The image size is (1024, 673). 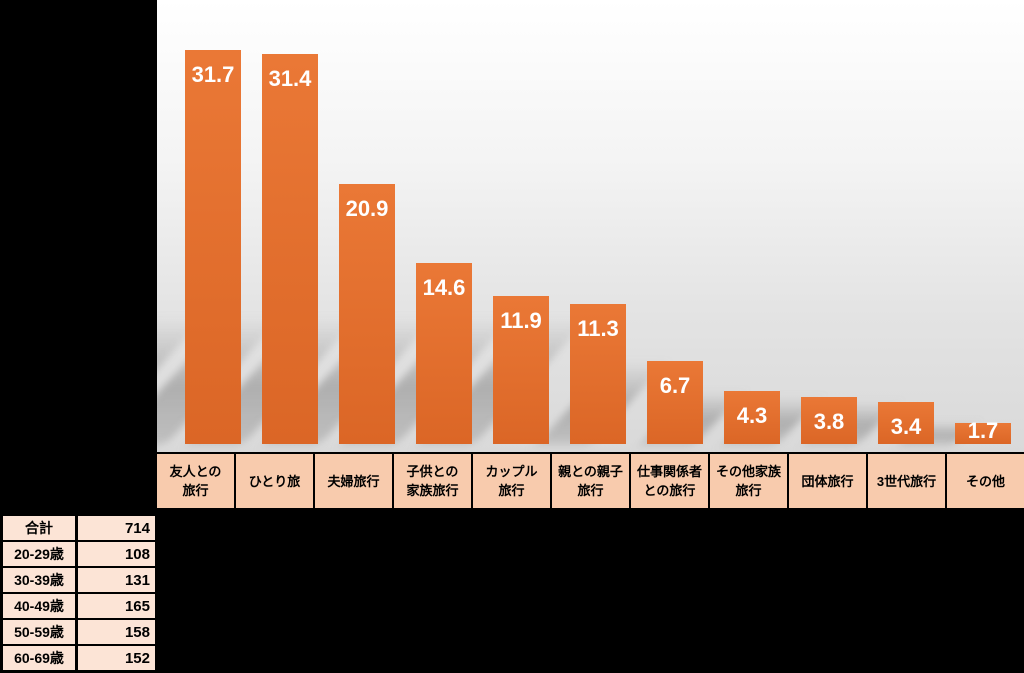 I want to click on bar-value-label: 3.4, so click(x=906, y=426).